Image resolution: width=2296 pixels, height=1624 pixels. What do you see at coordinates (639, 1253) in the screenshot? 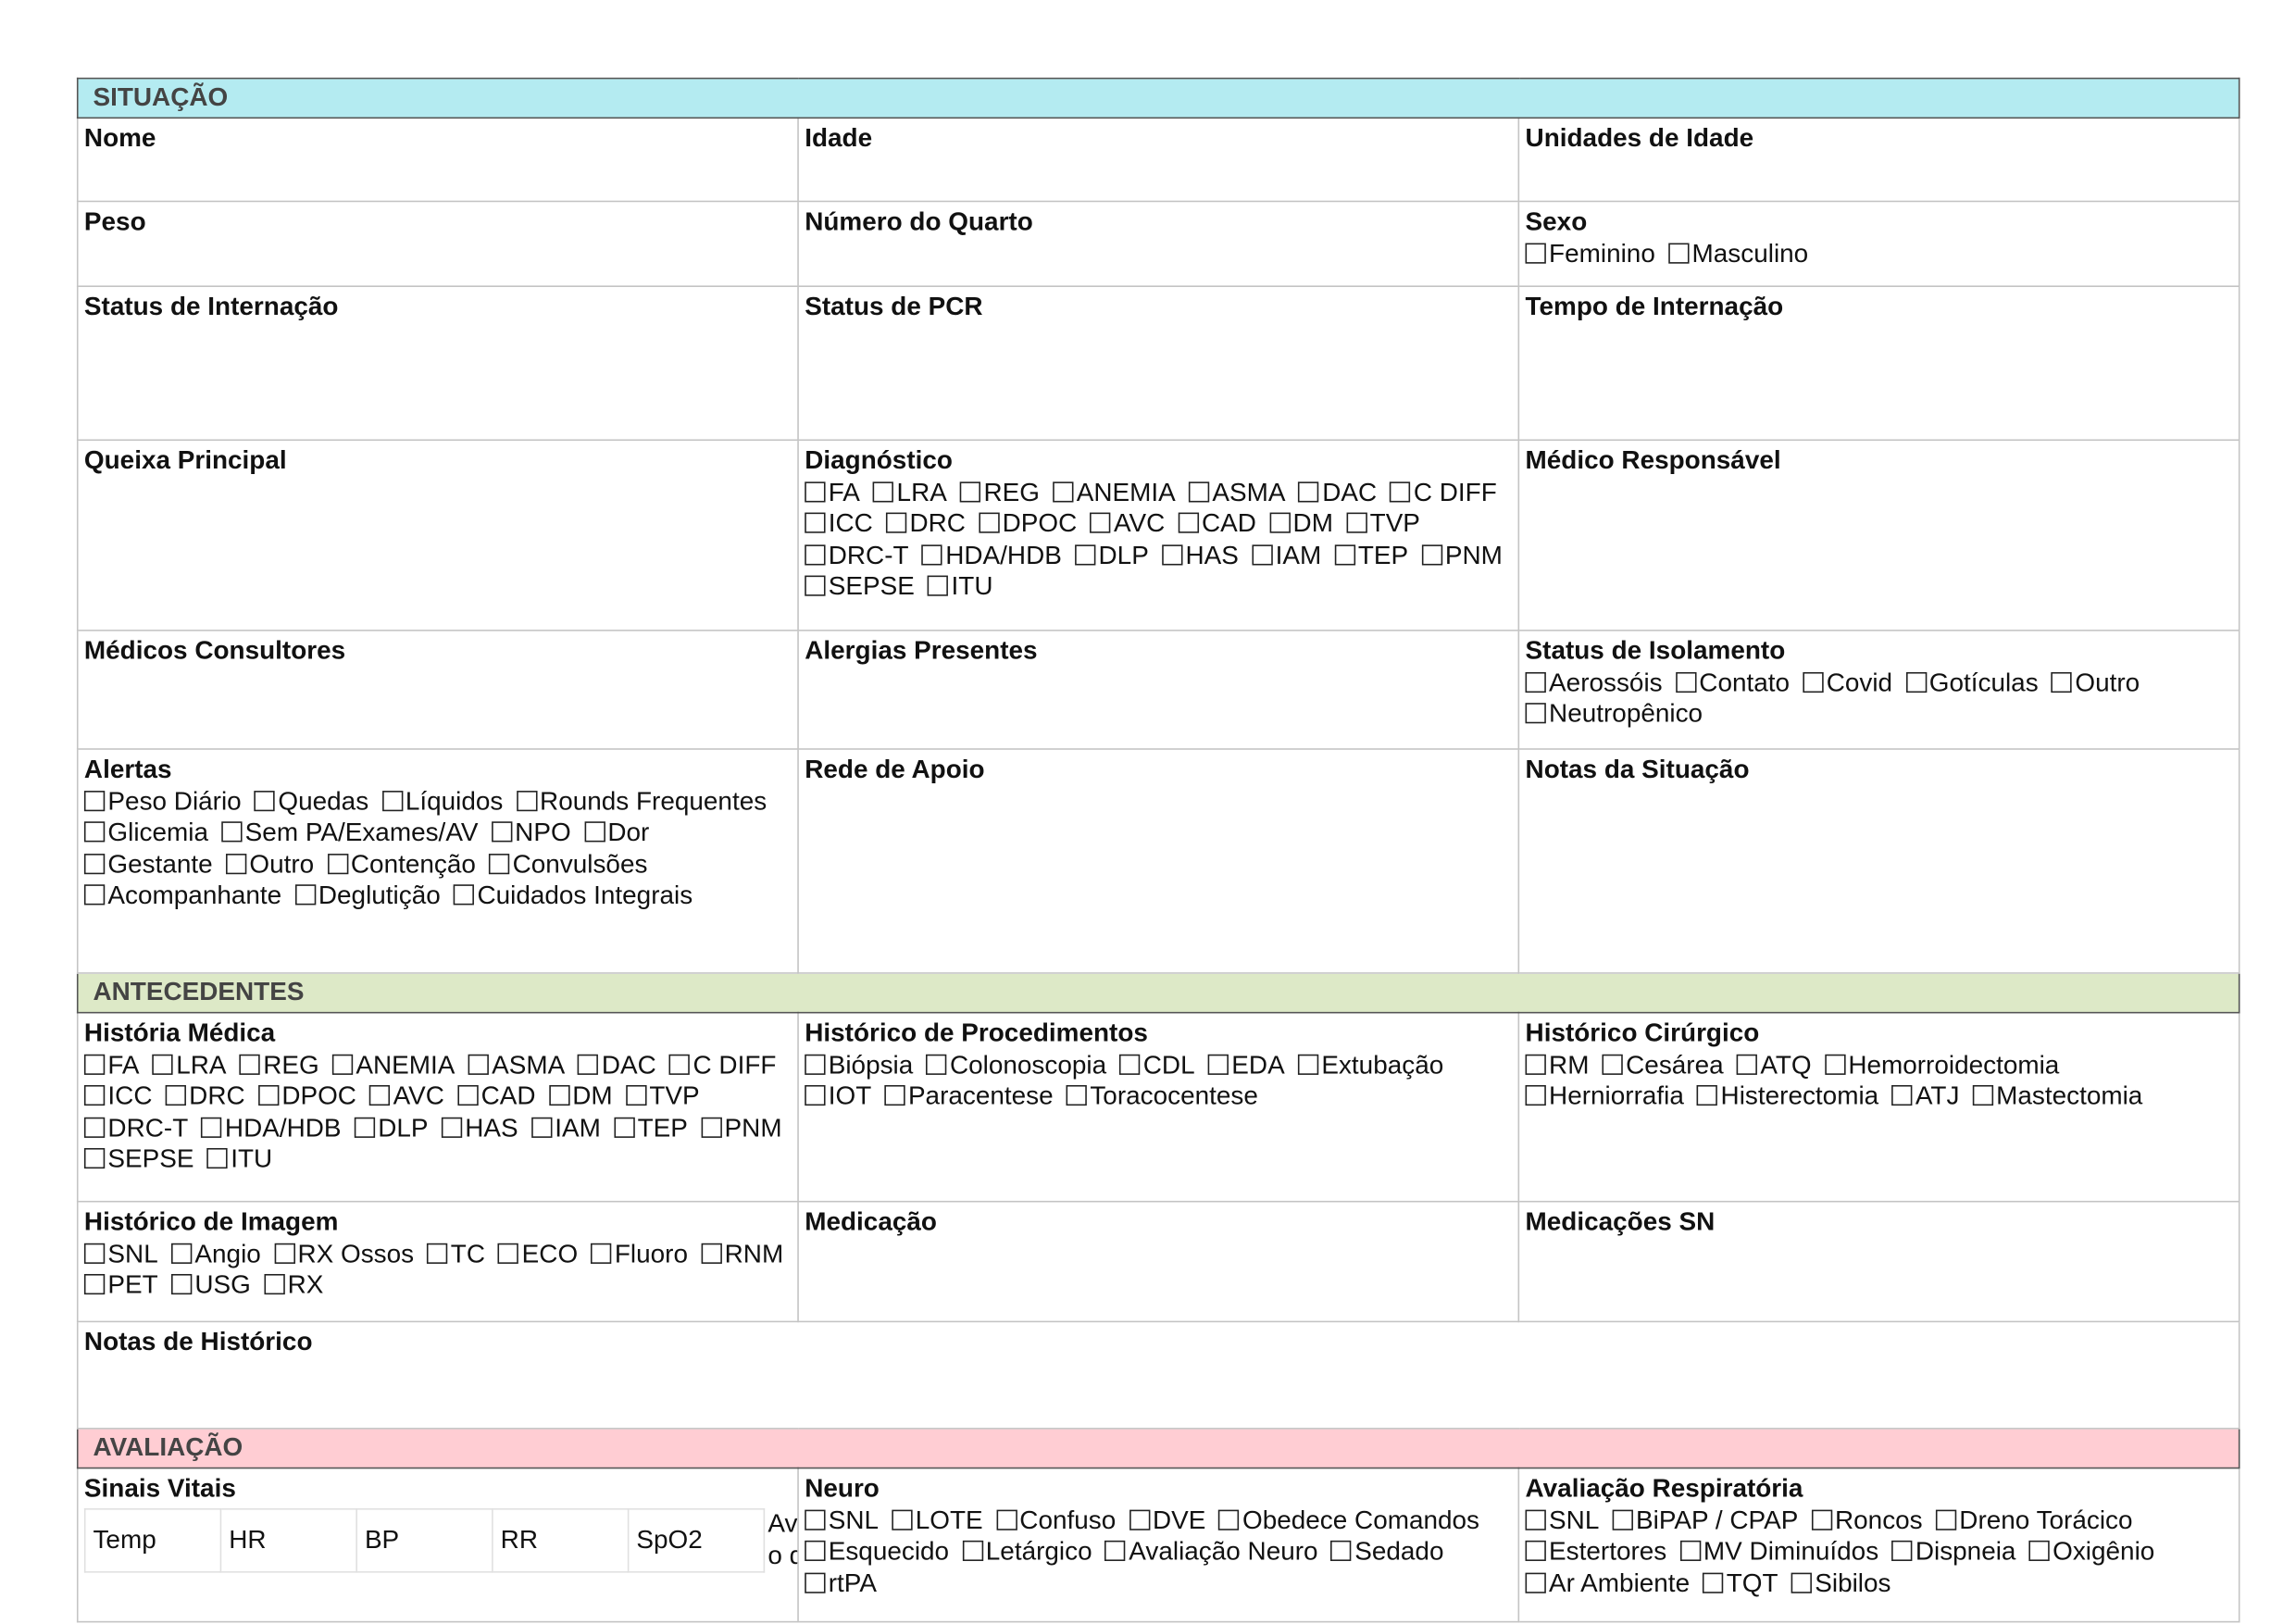
I see `checkbox-option: Fluoro` at bounding box center [639, 1253].